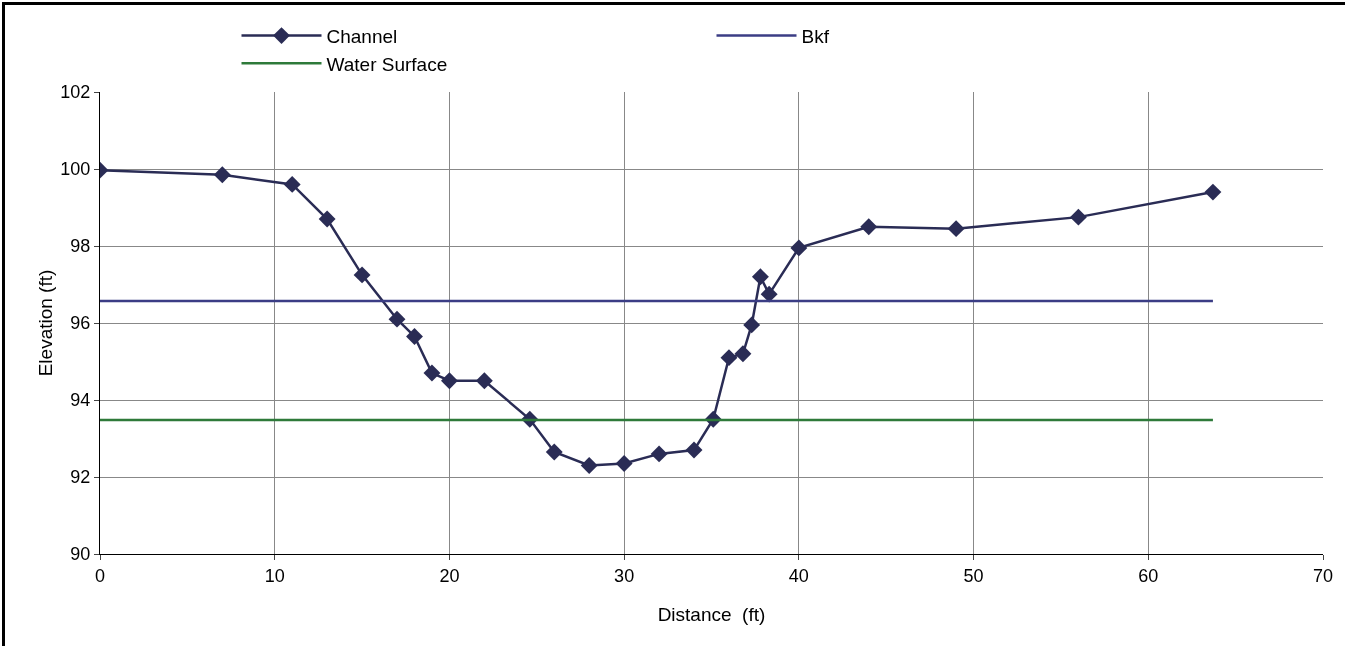 This screenshot has height=652, width=1351. I want to click on legend-label: Channel, so click(362, 37).